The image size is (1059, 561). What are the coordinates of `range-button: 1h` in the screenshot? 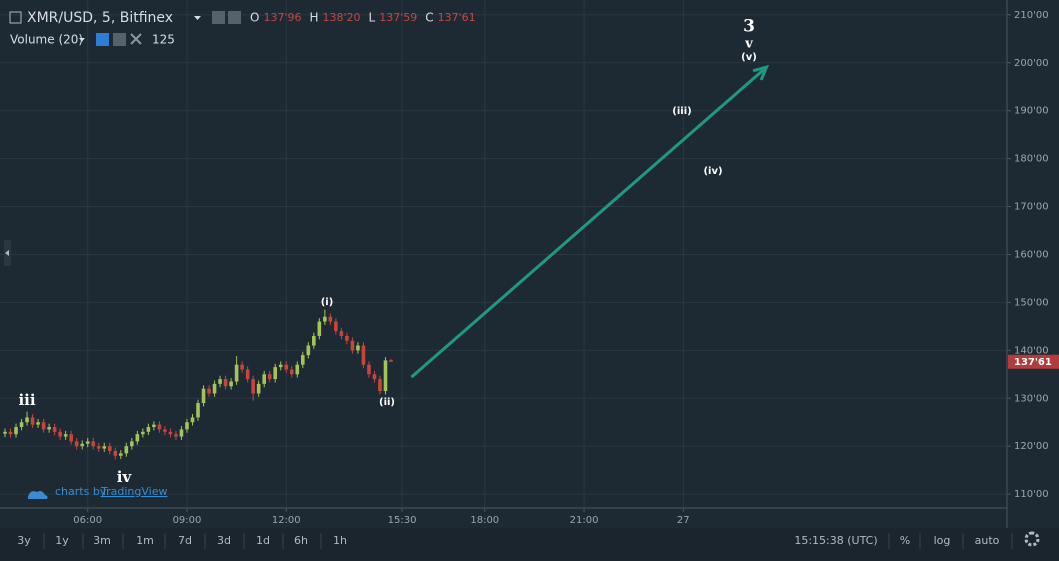 It's located at (340, 540).